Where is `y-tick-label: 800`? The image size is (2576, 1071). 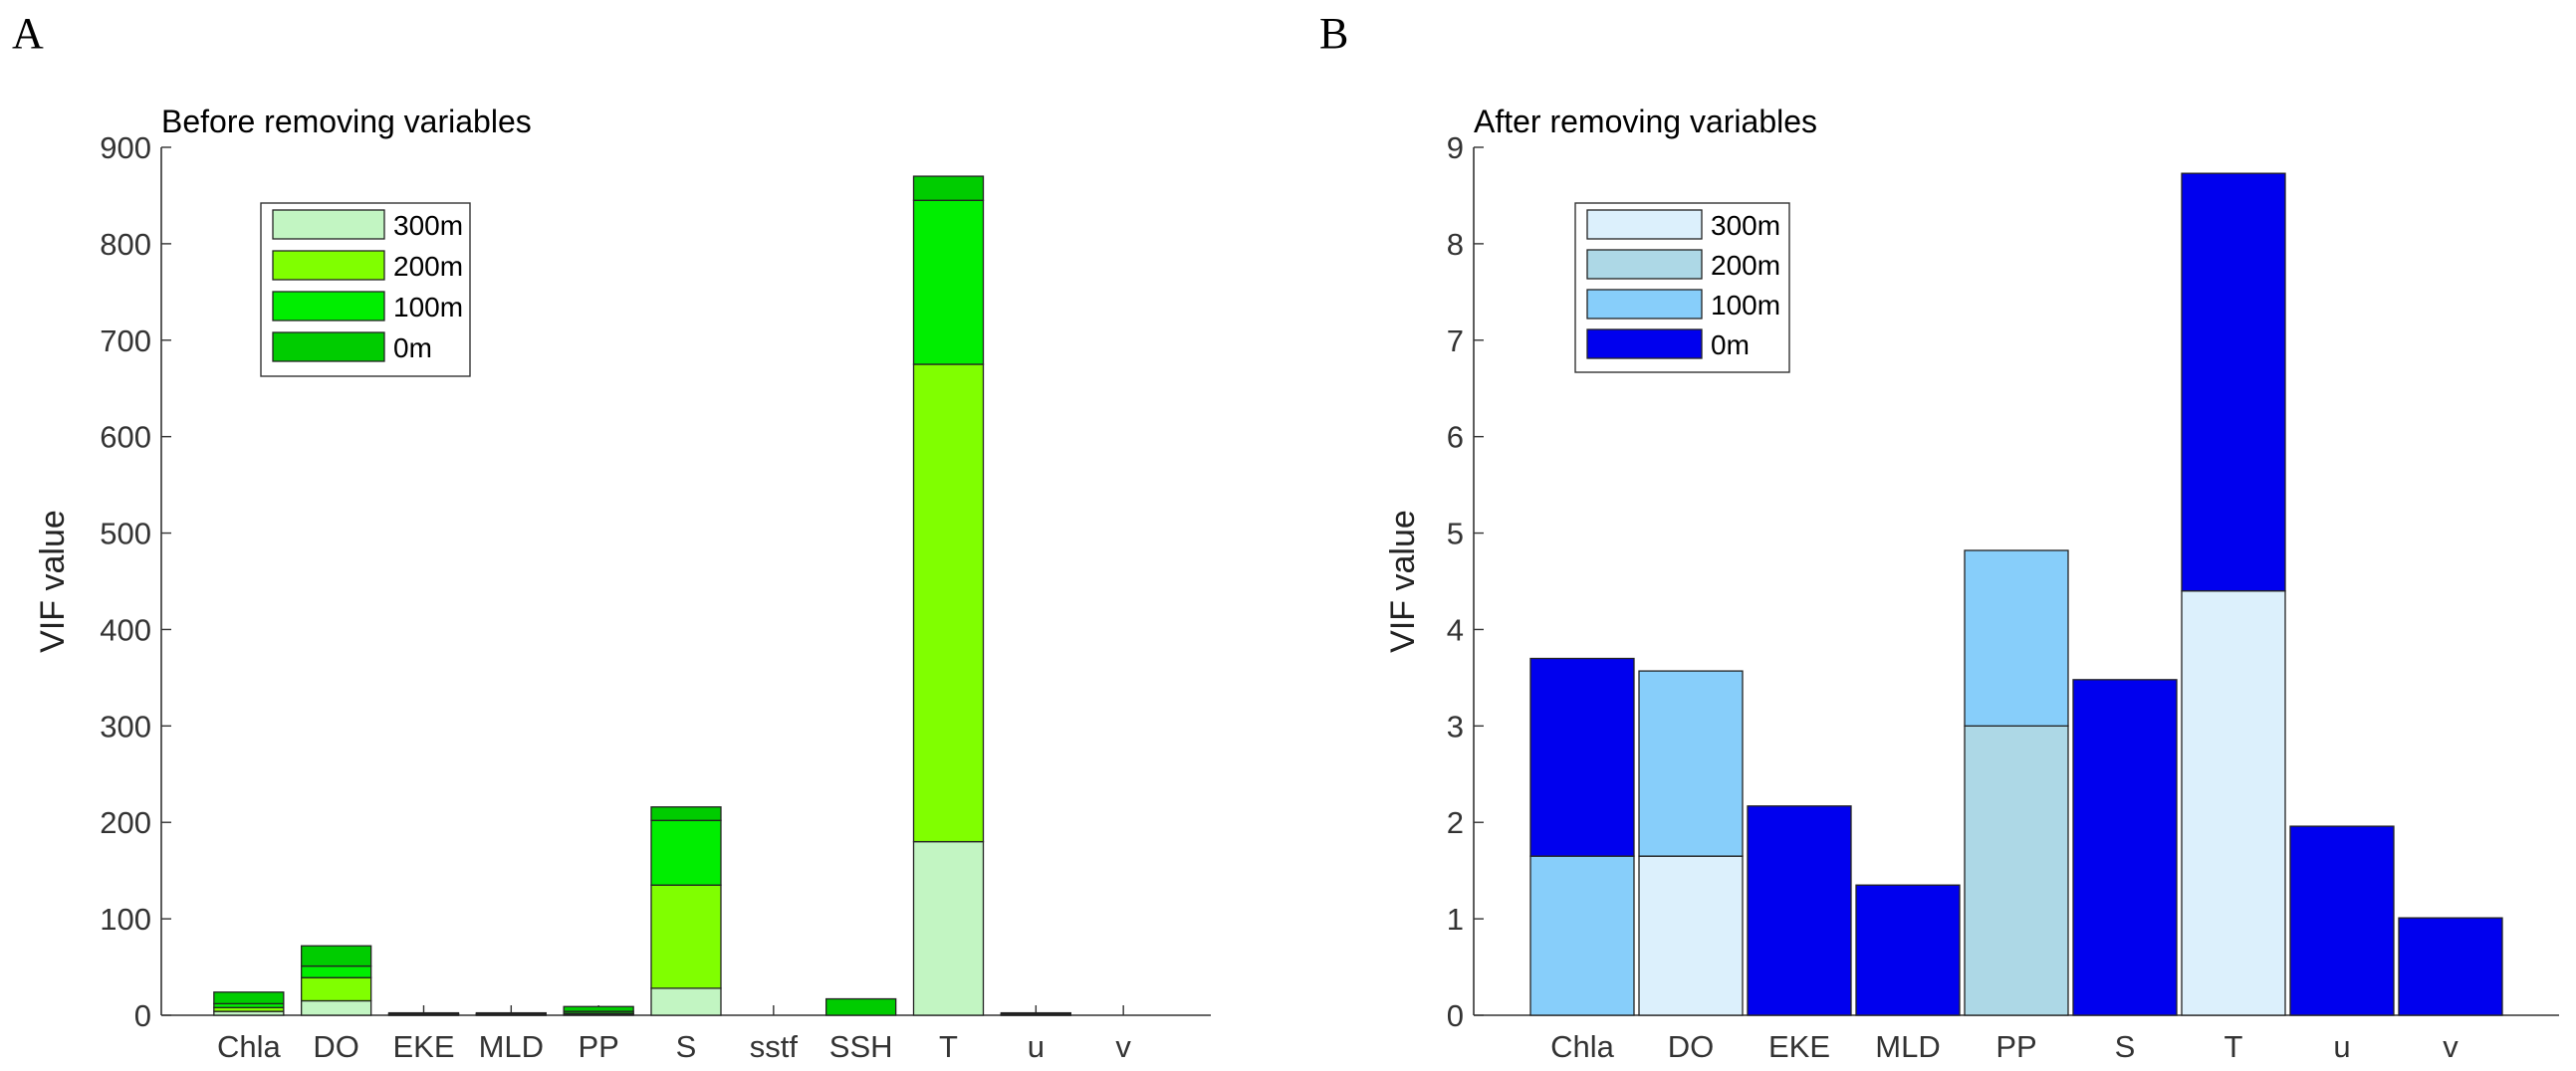
y-tick-label: 800 is located at coordinates (125, 244).